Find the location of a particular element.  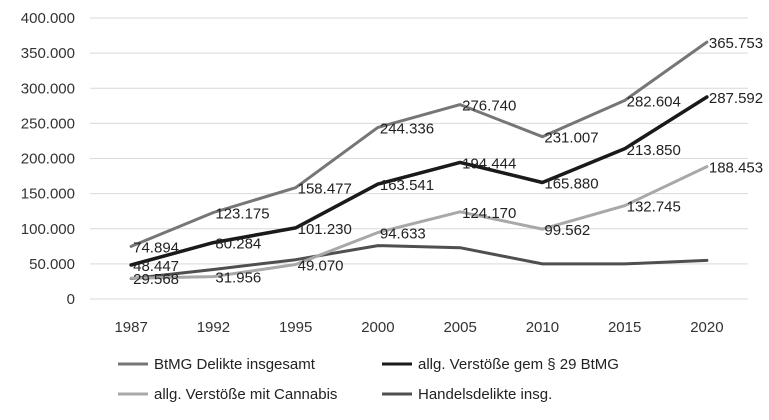

data-label: 123.175 is located at coordinates (242, 213).